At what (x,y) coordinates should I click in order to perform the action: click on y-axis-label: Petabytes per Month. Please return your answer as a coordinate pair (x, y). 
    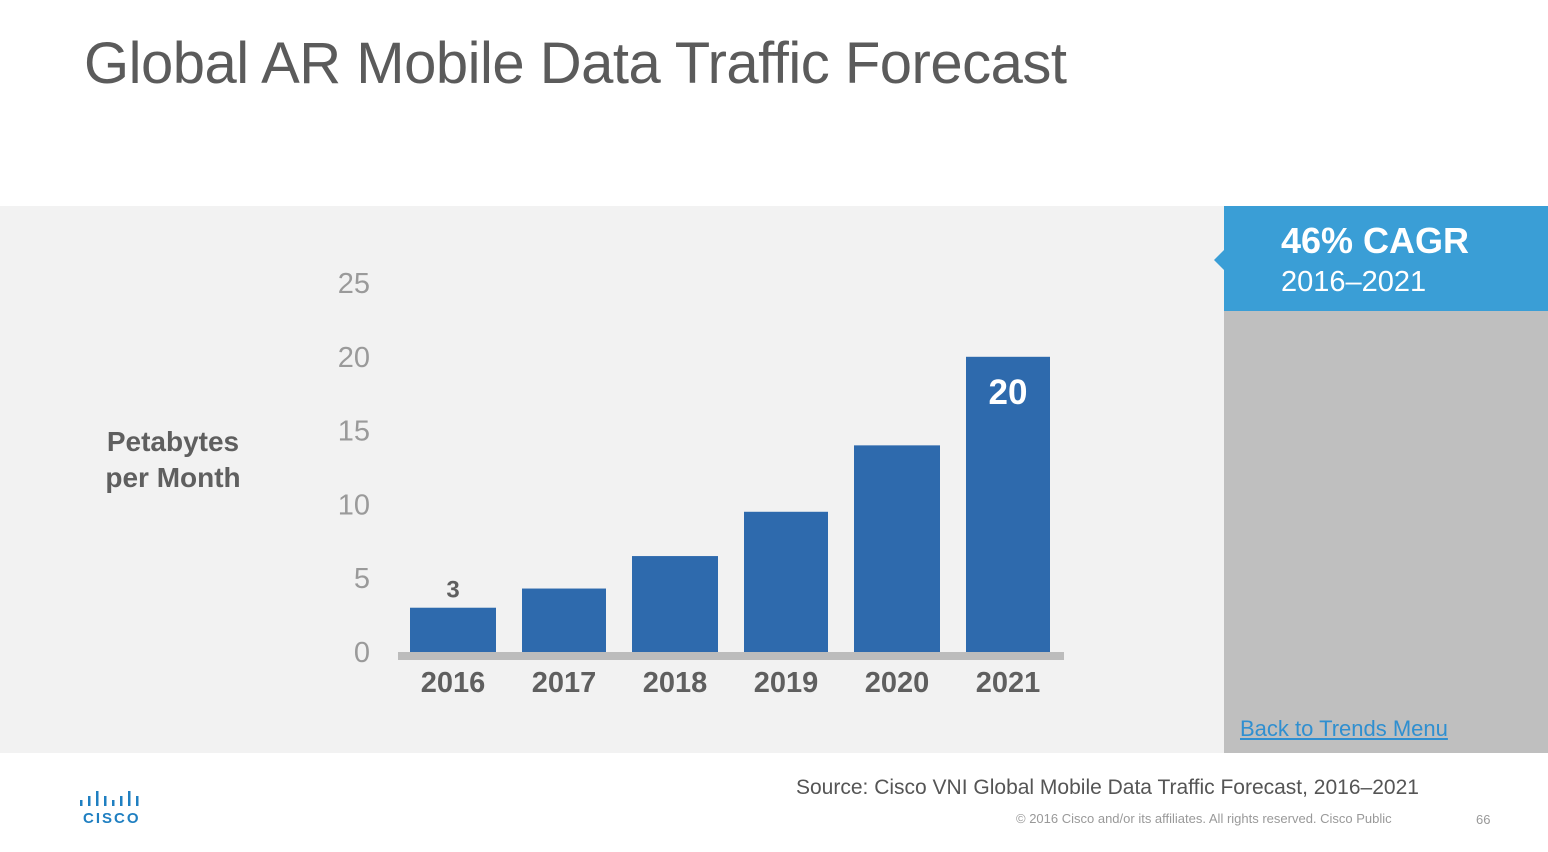
    Looking at the image, I should click on (173, 459).